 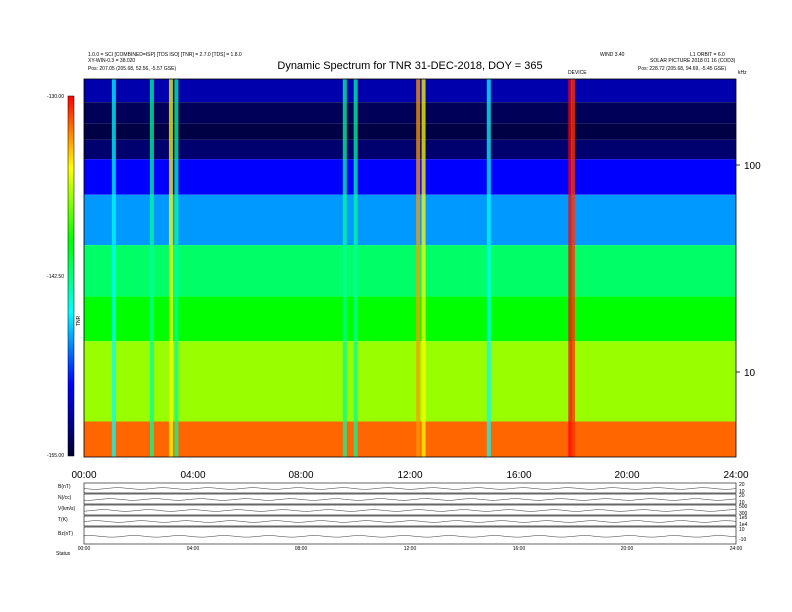 What do you see at coordinates (84, 549) in the screenshot?
I see `x-tick-label-small: 00:00` at bounding box center [84, 549].